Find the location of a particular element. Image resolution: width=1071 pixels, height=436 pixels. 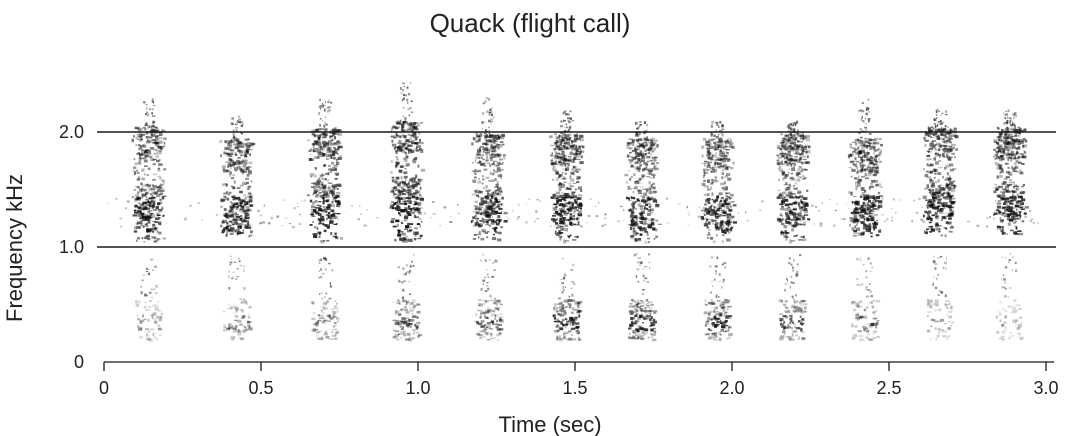

x-axis-label: Time (sec) is located at coordinates (549, 424).